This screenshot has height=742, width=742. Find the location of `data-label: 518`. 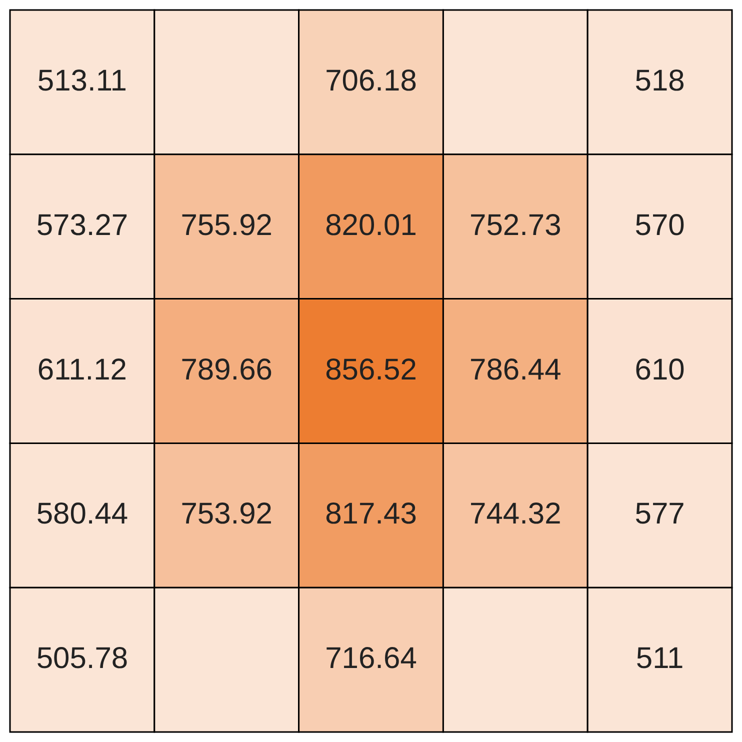

data-label: 518 is located at coordinates (659, 81).